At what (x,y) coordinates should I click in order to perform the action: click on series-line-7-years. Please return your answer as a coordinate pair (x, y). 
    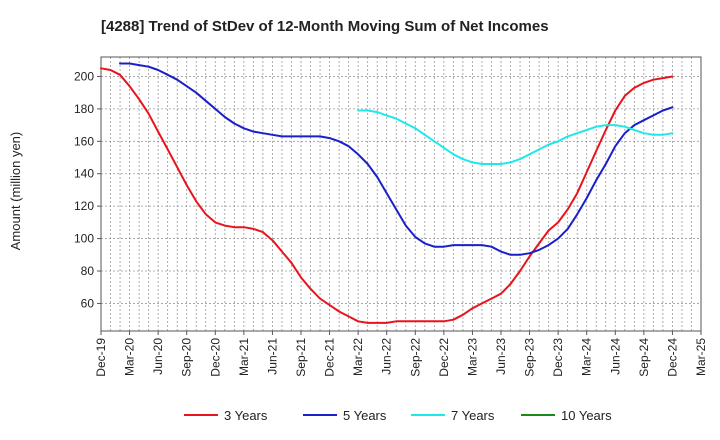
    Looking at the image, I should click on (515, 137).